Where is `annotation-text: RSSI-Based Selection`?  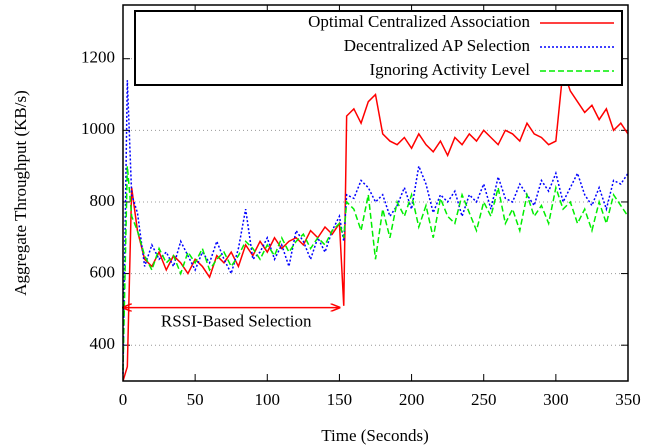
annotation-text: RSSI-Based Selection is located at coordinates (236, 320).